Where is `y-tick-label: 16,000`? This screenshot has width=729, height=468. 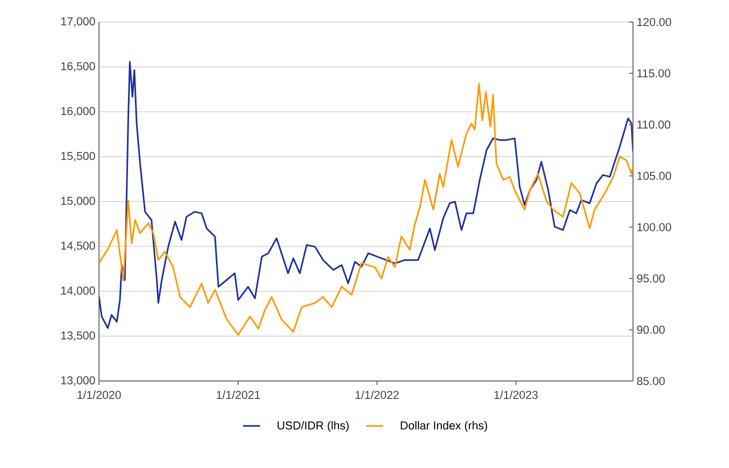 y-tick-label: 16,000 is located at coordinates (78, 111).